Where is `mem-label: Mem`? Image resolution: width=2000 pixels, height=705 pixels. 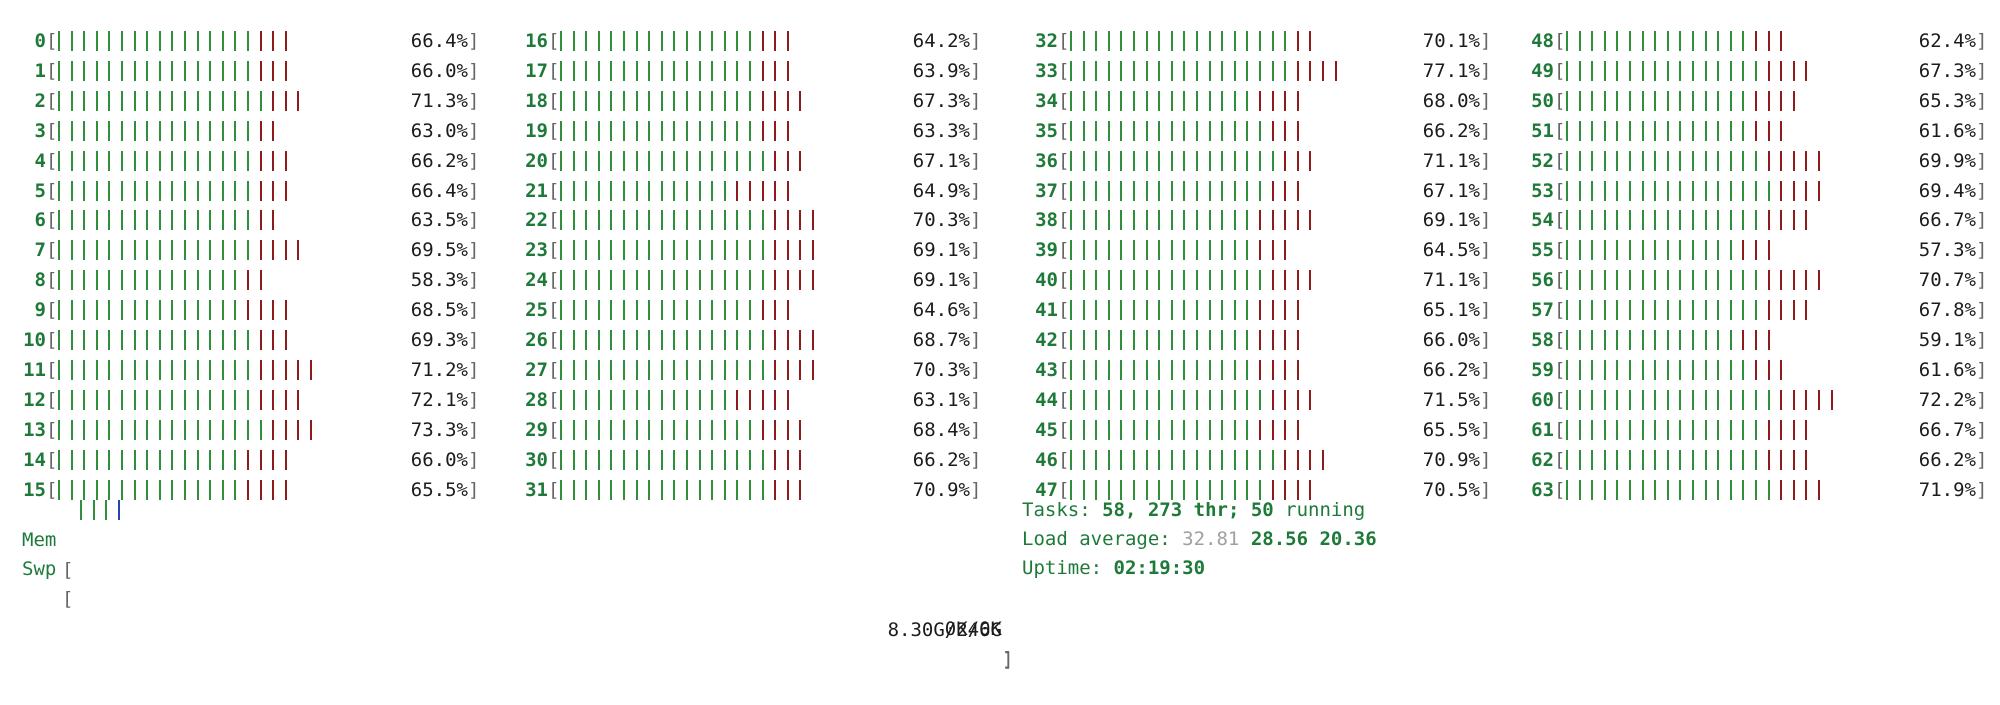
mem-label: Mem is located at coordinates (39, 540).